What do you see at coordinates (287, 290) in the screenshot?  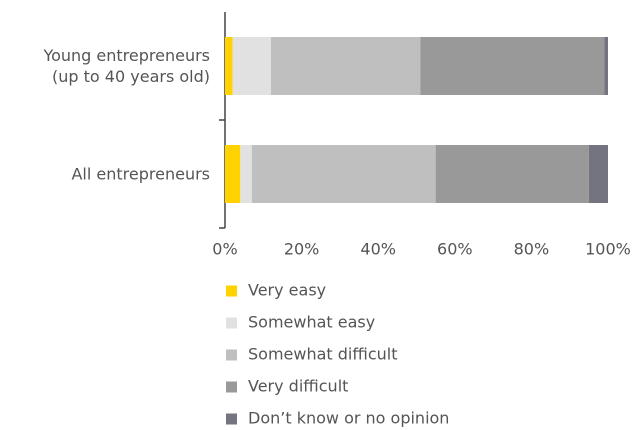 I see `legend-label: Very easy` at bounding box center [287, 290].